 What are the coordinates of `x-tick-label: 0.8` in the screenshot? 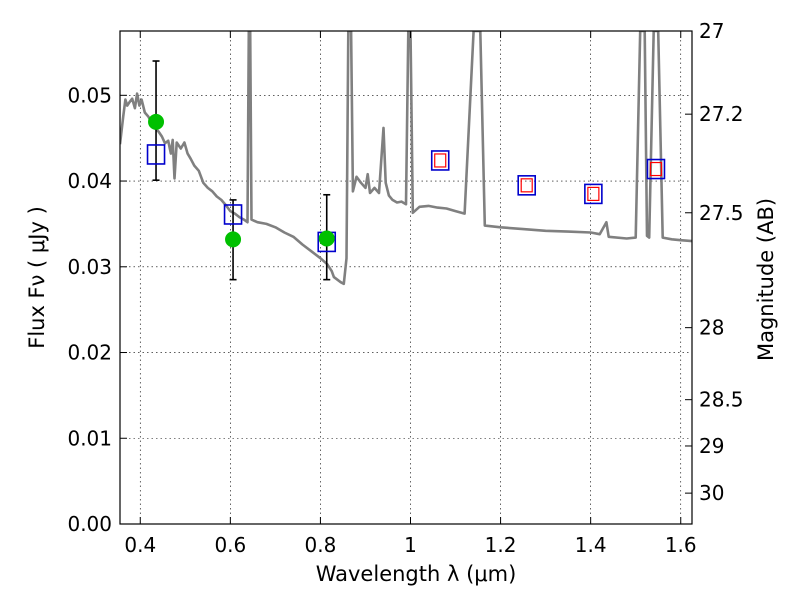 It's located at (321, 545).